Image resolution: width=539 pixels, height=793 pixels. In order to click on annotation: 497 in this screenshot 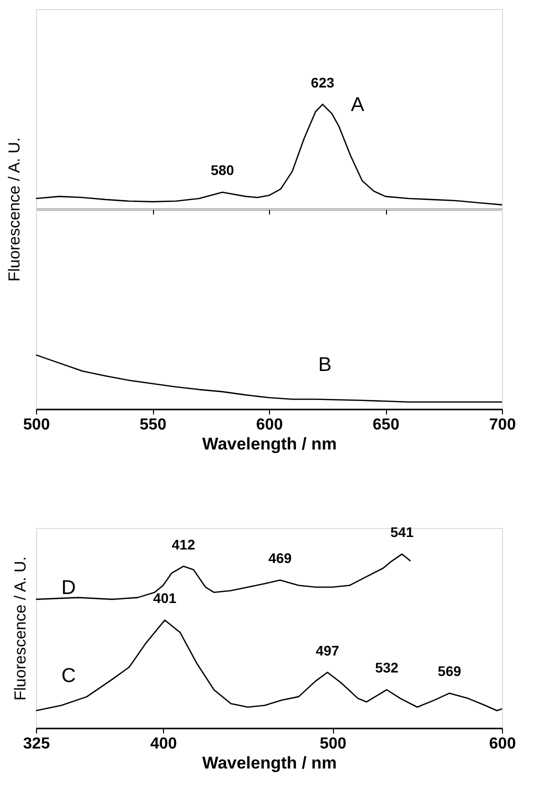, I will do `click(328, 650)`.